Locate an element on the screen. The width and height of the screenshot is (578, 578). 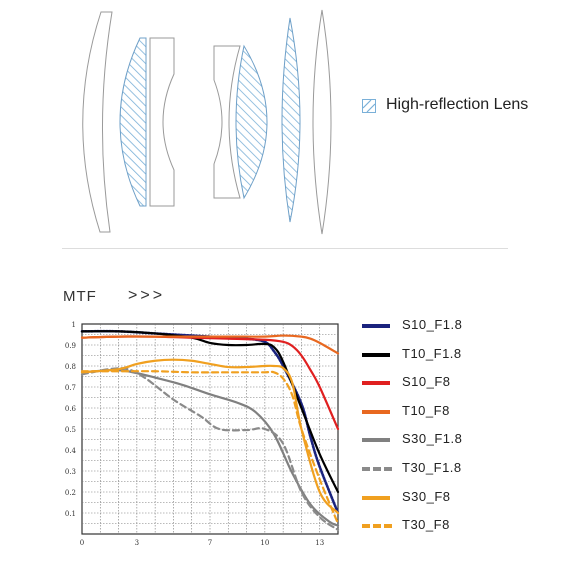
x-tick-label: 10 is located at coordinates (264, 543).